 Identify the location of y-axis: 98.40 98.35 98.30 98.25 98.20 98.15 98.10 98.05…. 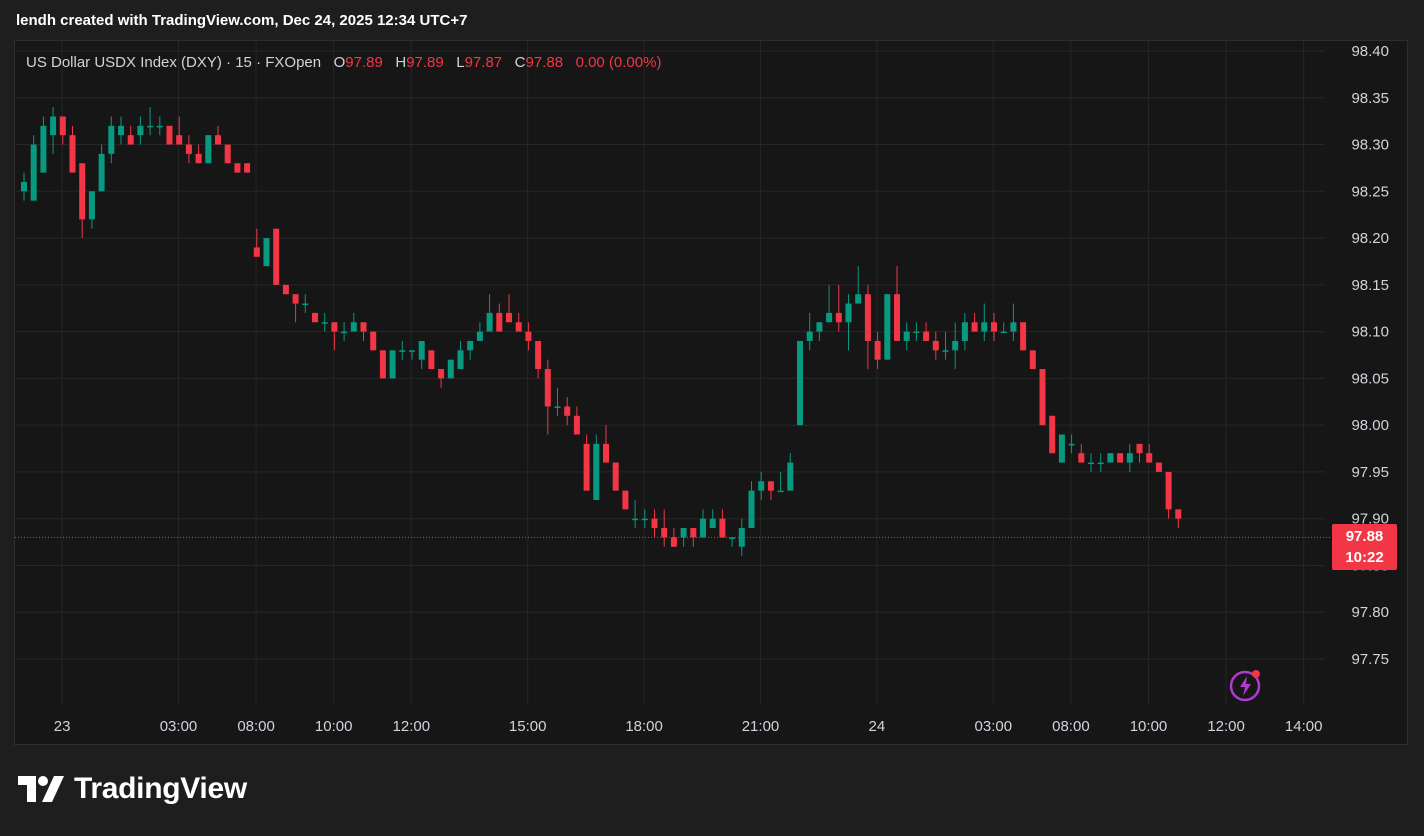
(1370, 355).